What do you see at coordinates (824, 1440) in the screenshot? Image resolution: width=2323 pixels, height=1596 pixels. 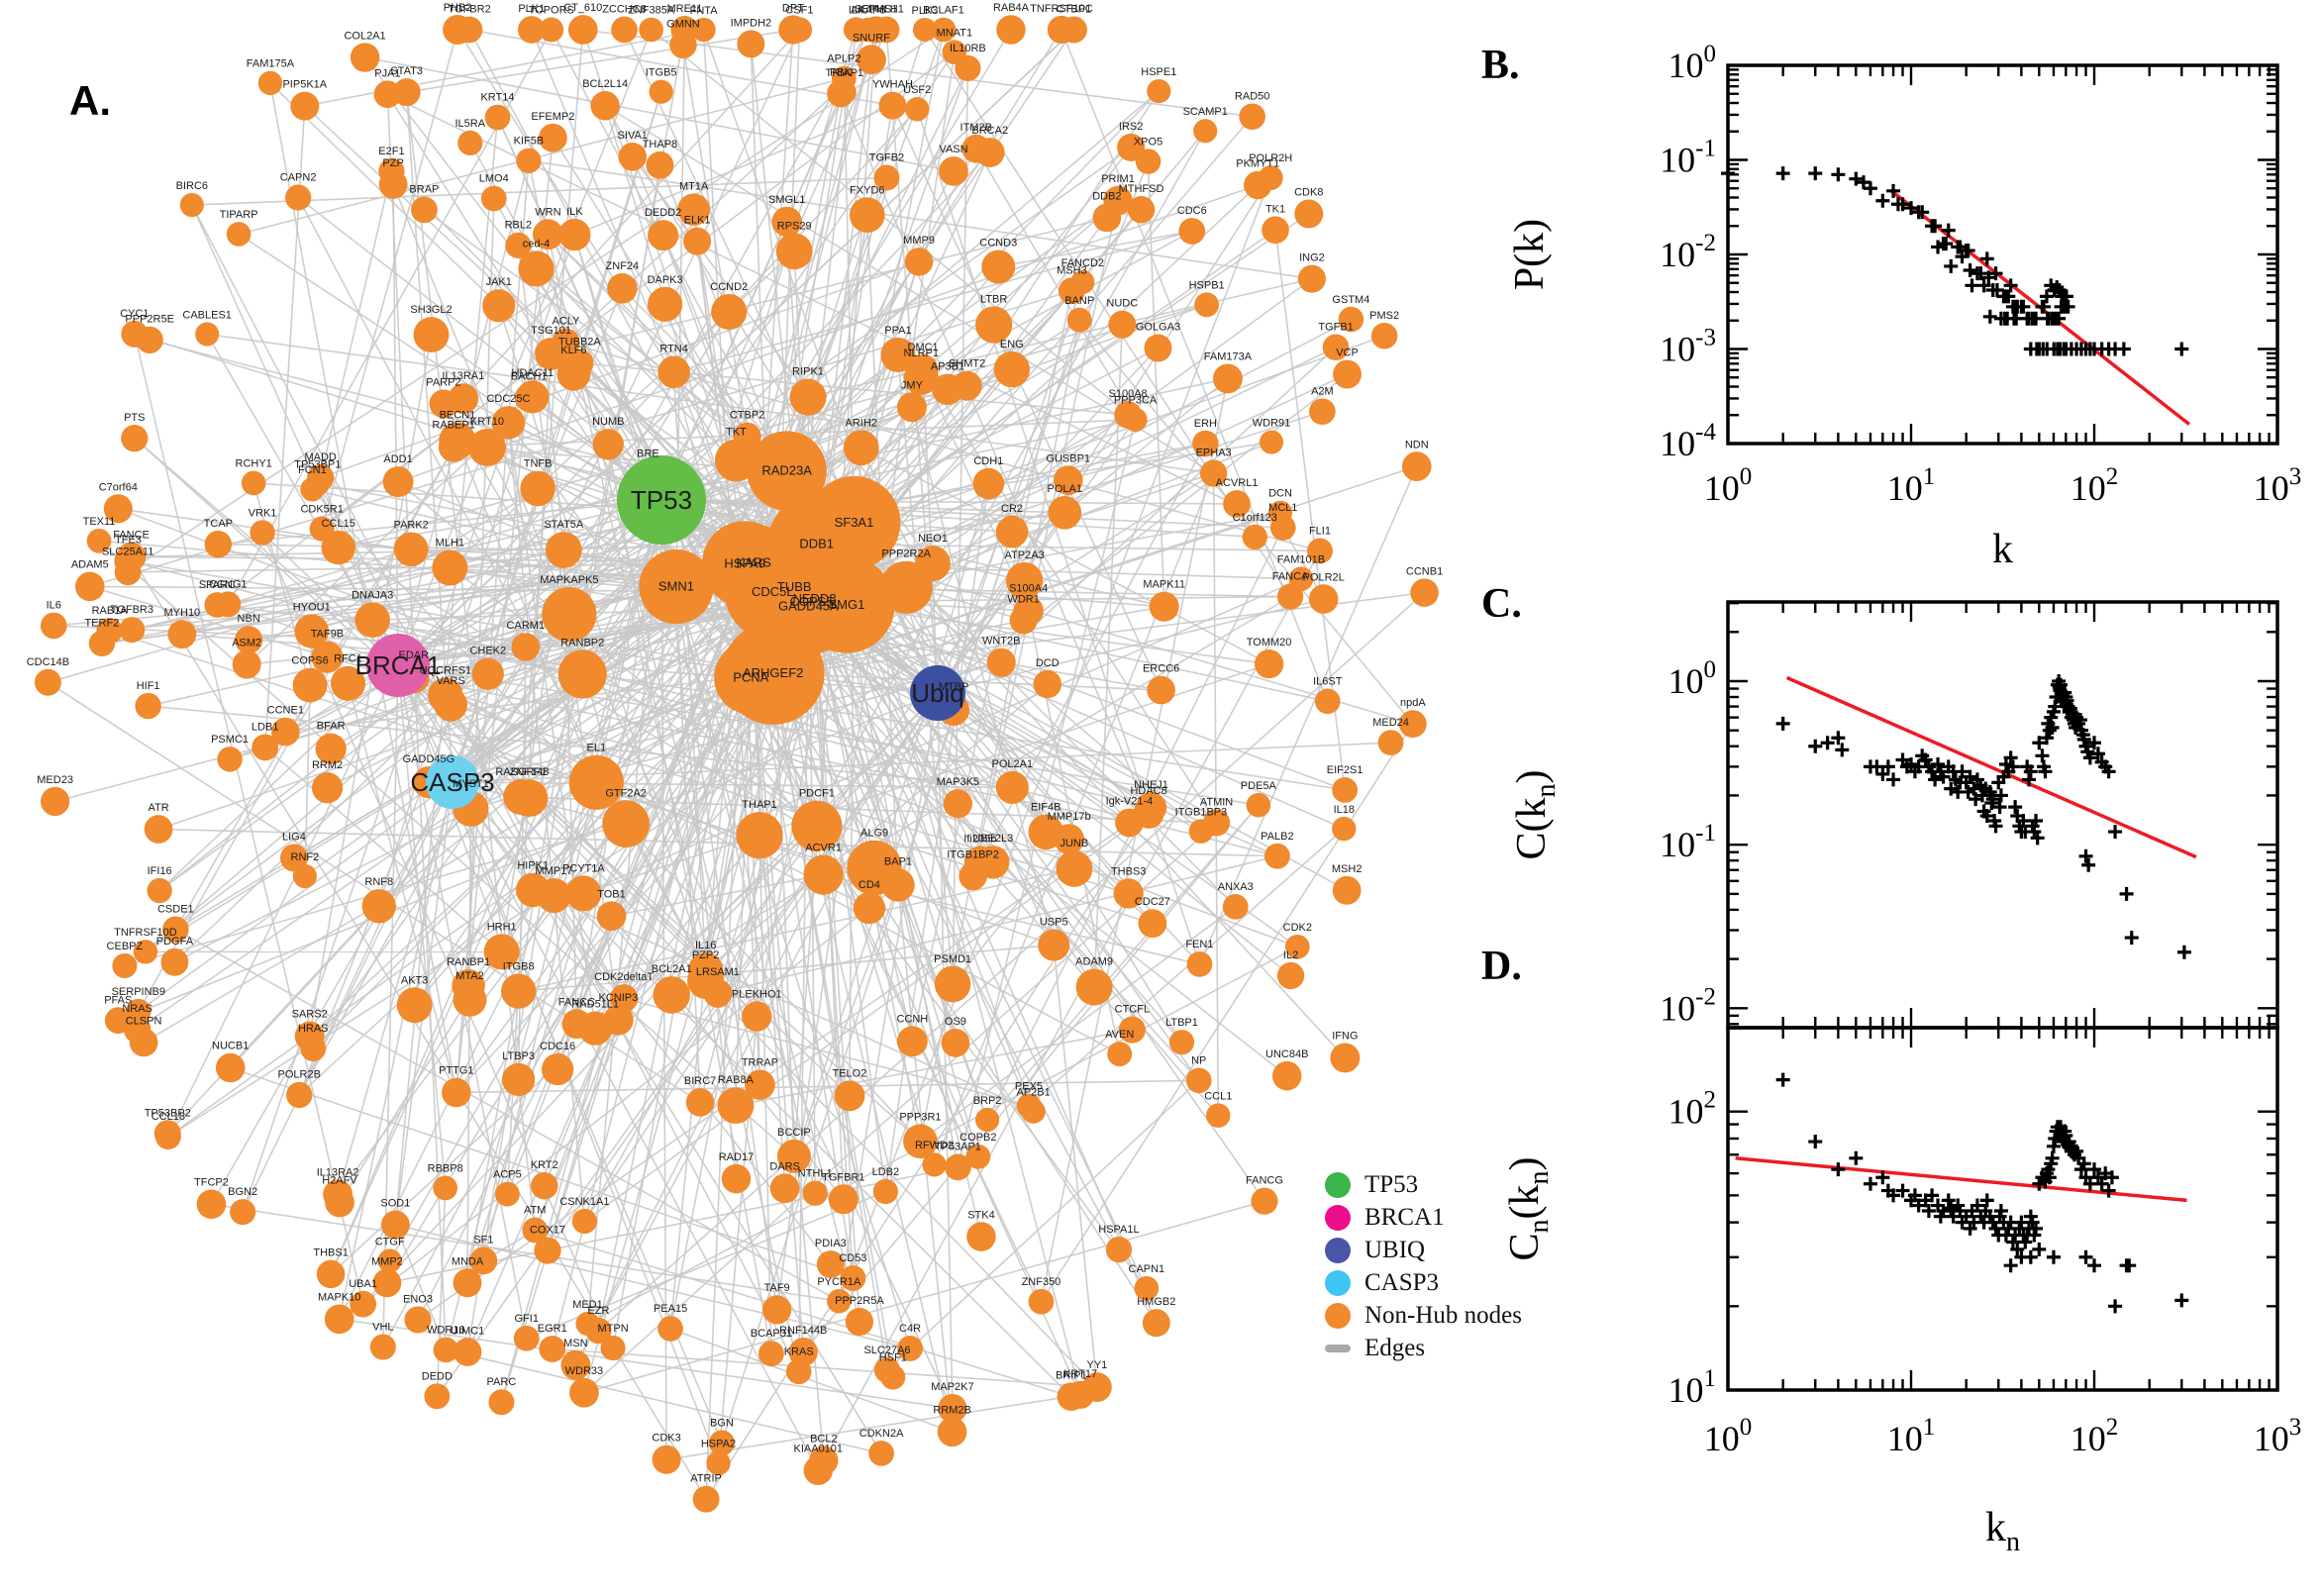 I see `node-label: BCL2` at bounding box center [824, 1440].